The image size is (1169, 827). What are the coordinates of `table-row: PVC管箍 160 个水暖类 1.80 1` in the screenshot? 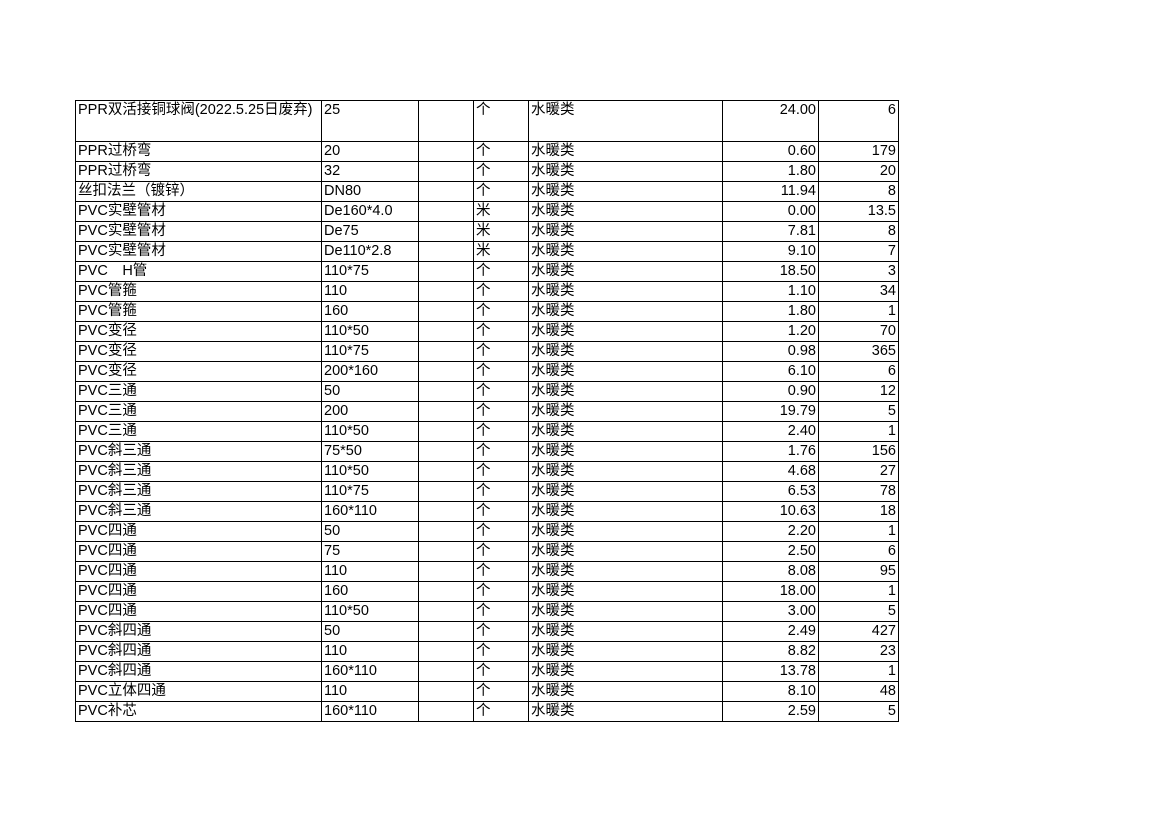 It's located at (487, 311).